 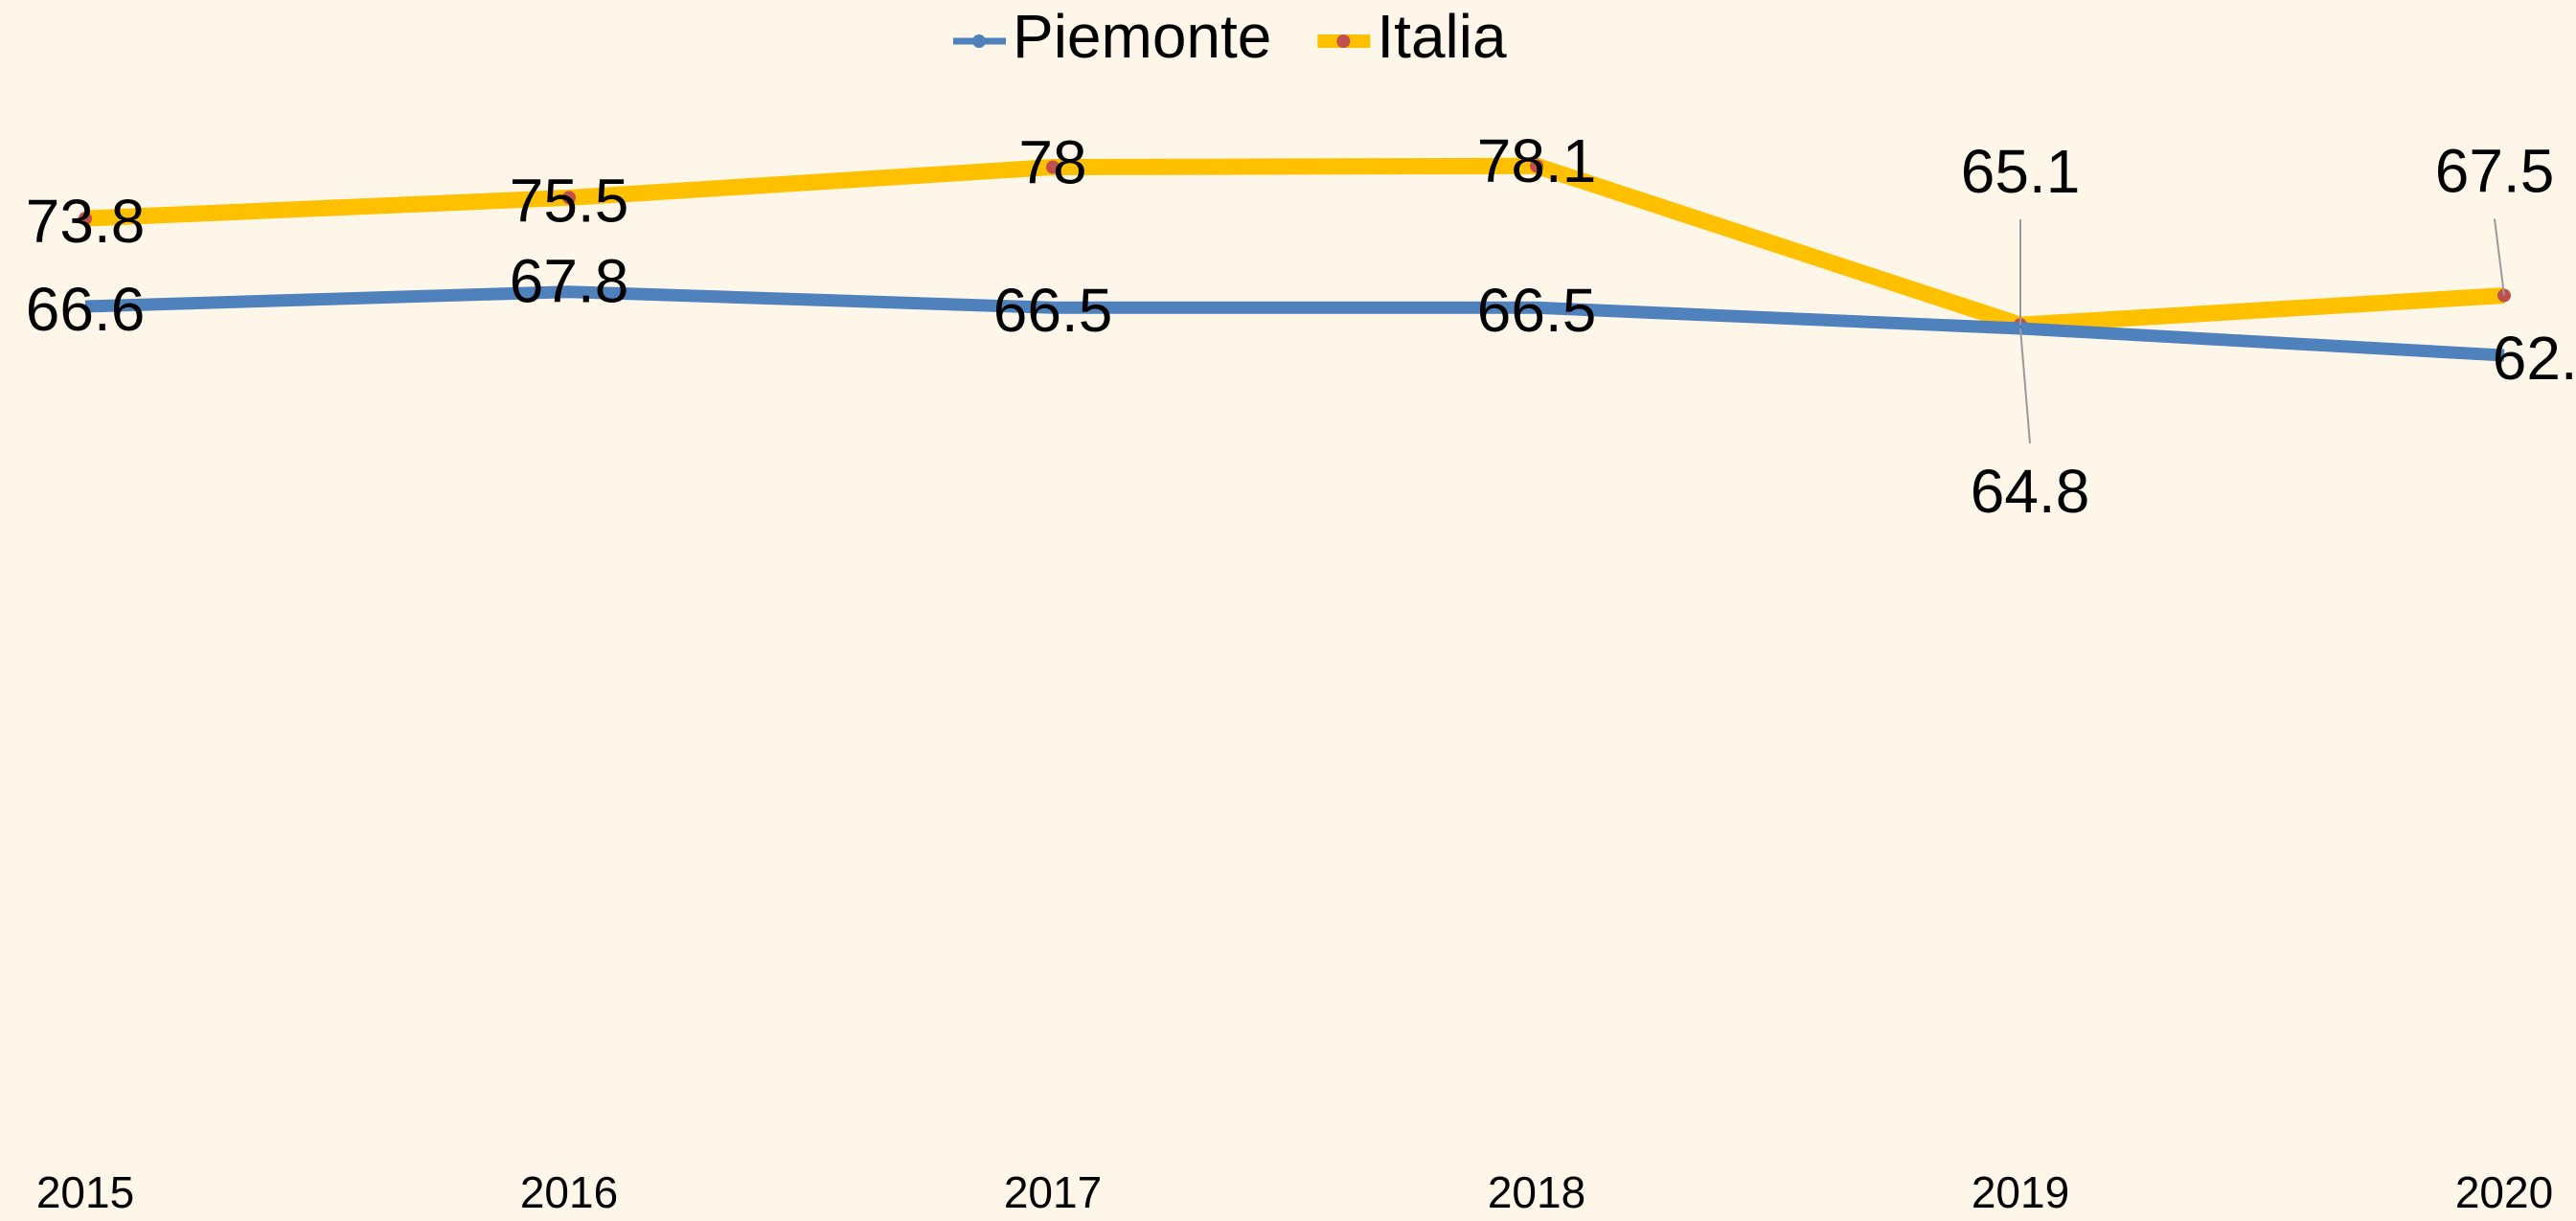 I want to click on data-label: 67.5, so click(x=2495, y=170).